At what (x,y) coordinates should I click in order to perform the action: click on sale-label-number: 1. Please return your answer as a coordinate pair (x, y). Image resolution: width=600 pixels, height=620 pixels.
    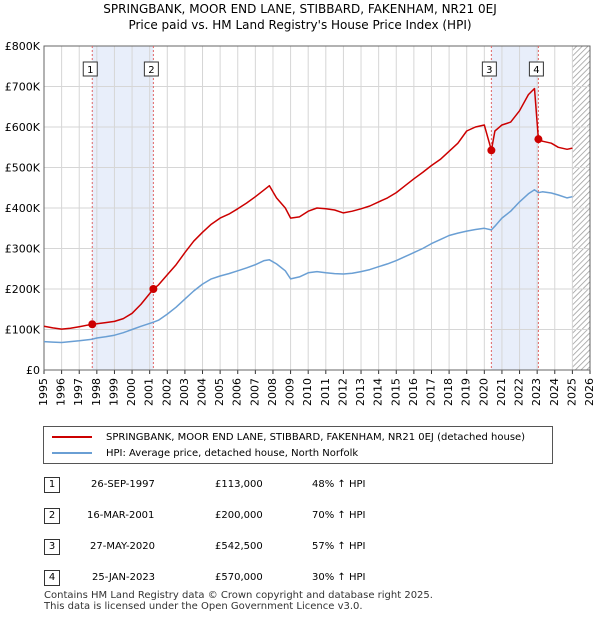
    Looking at the image, I should click on (90, 70).